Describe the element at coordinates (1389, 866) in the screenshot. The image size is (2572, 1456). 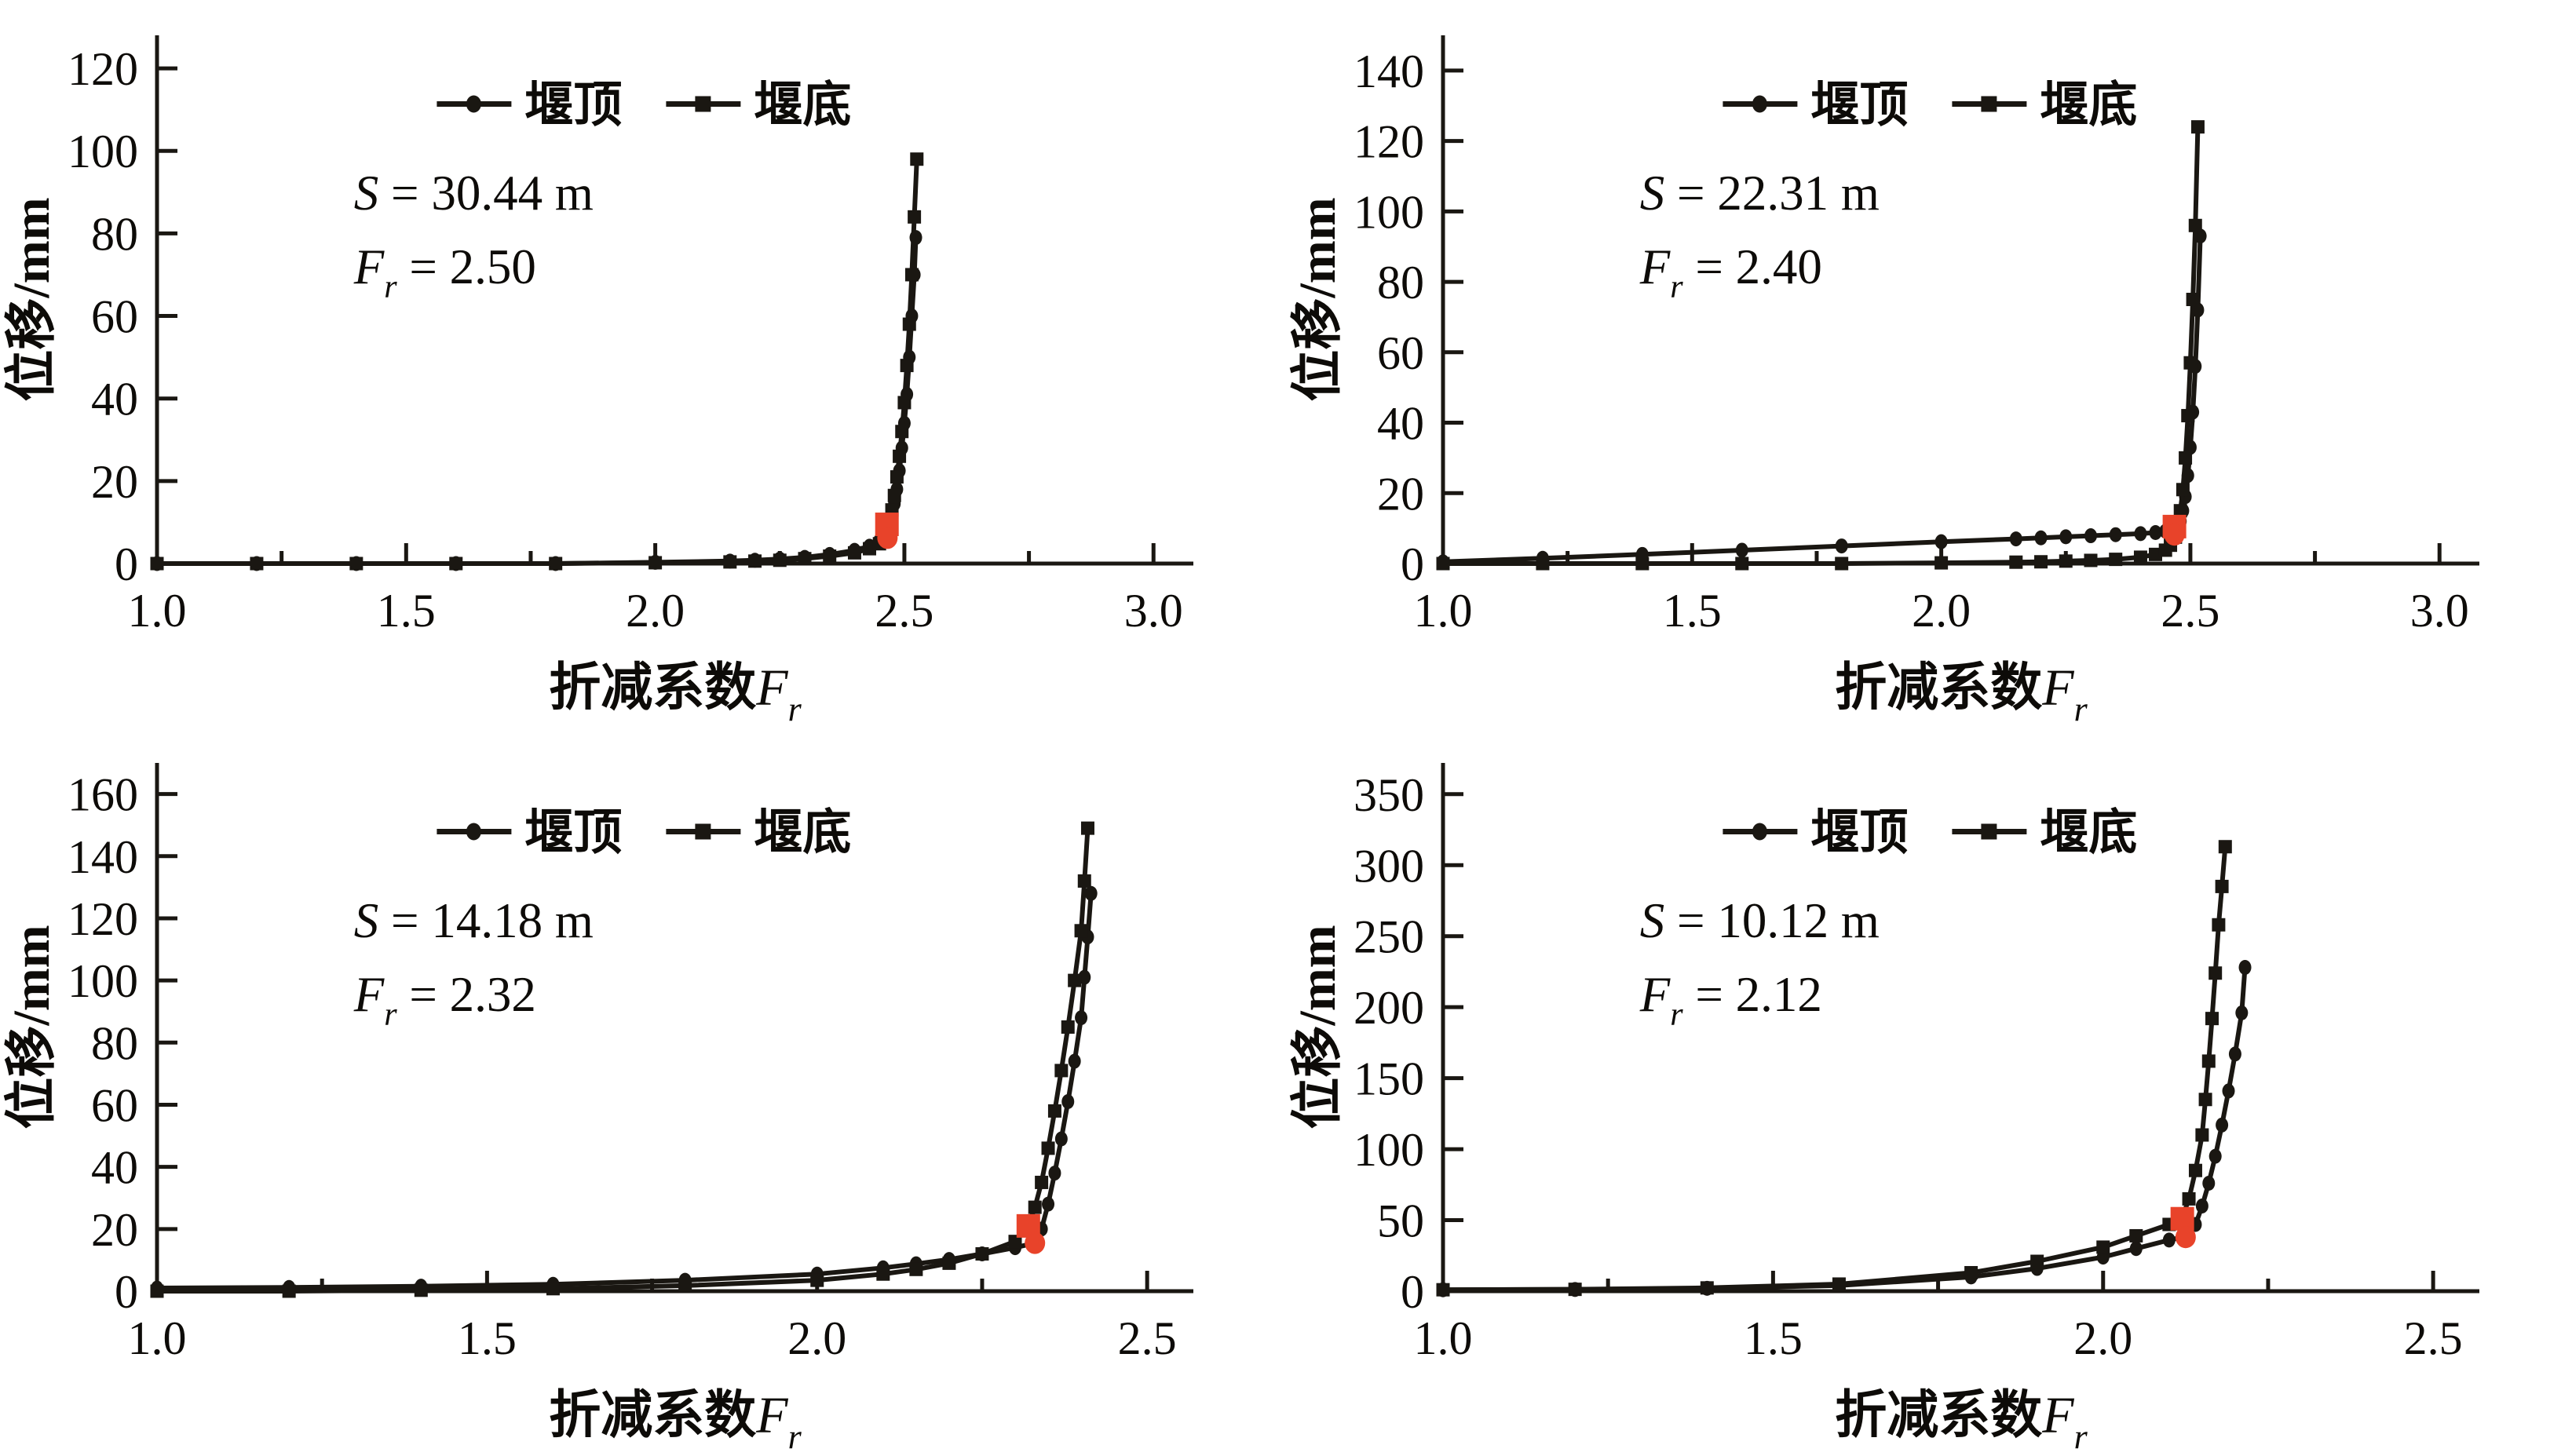
I see `y-tick-label: 300` at that location.